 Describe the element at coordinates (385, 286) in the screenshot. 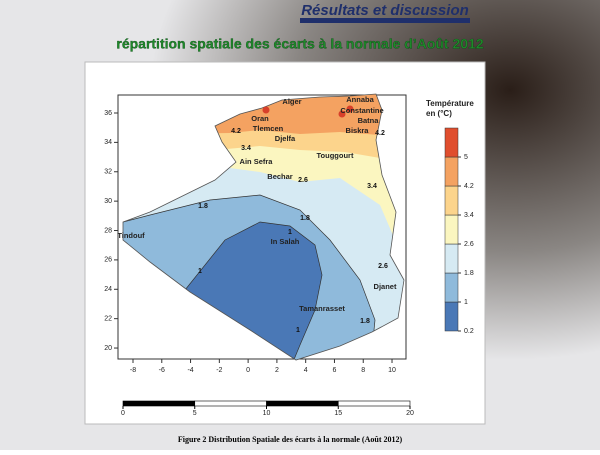

I see `city-label: Djanet` at that location.